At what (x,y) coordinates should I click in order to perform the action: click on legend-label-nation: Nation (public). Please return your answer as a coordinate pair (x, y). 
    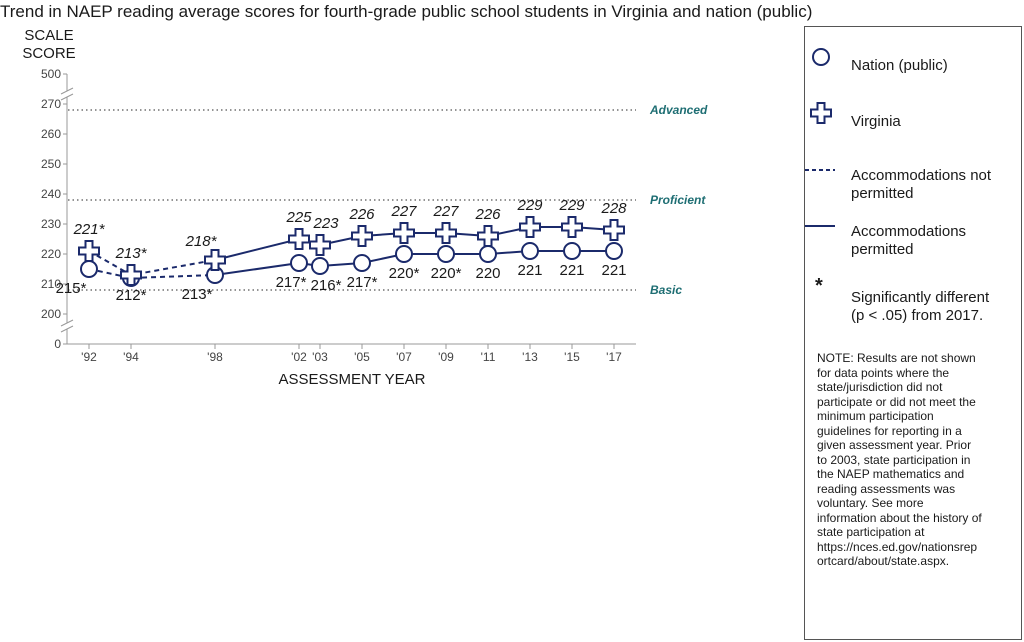
    Looking at the image, I should click on (899, 65).